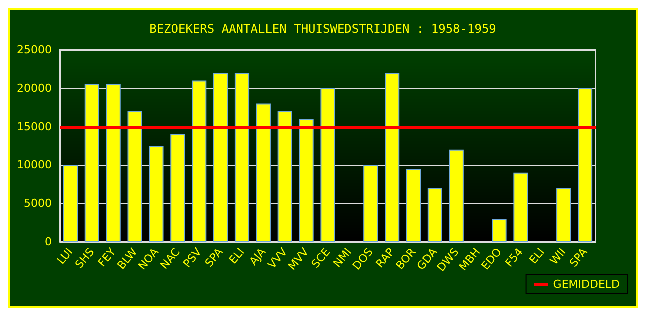 The height and width of the screenshot is (320, 650). I want to click on y-tick-label: 5000, so click(38, 203).